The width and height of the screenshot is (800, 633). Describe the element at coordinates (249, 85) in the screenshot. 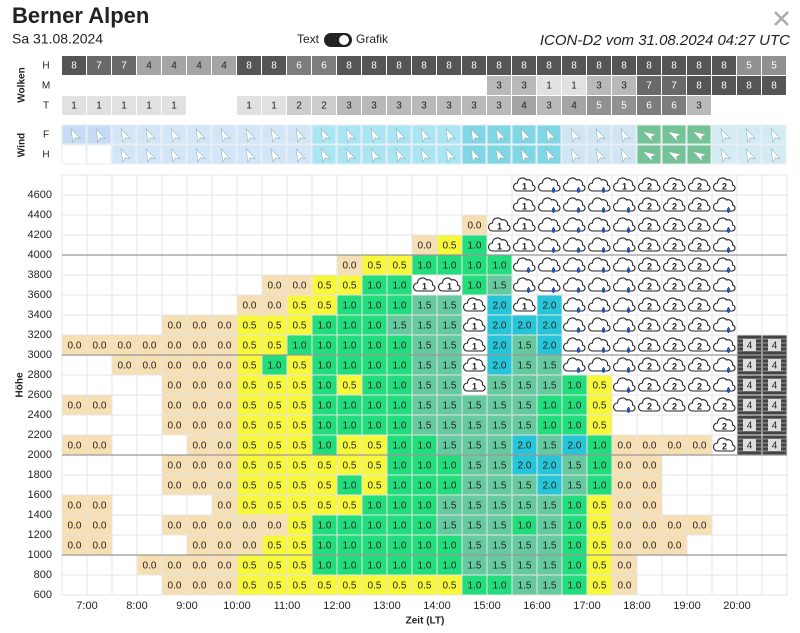

I see `cloud-cell-empty` at that location.